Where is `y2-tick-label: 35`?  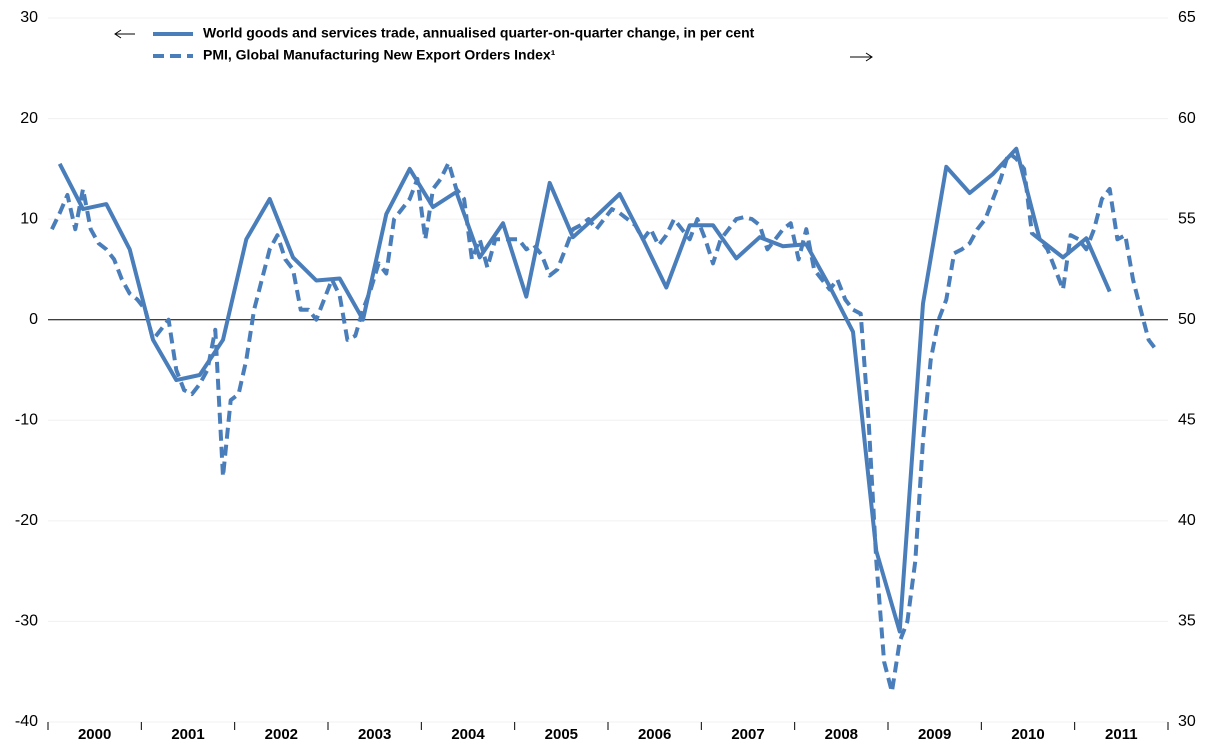
y2-tick-label: 35 is located at coordinates (1187, 621).